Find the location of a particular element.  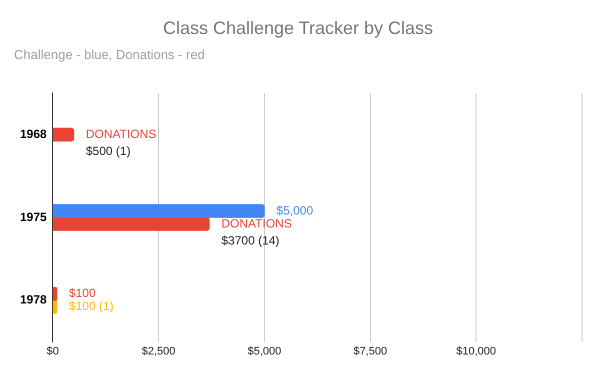

chart-title: Class Challenge Tracker by Class is located at coordinates (298, 28).